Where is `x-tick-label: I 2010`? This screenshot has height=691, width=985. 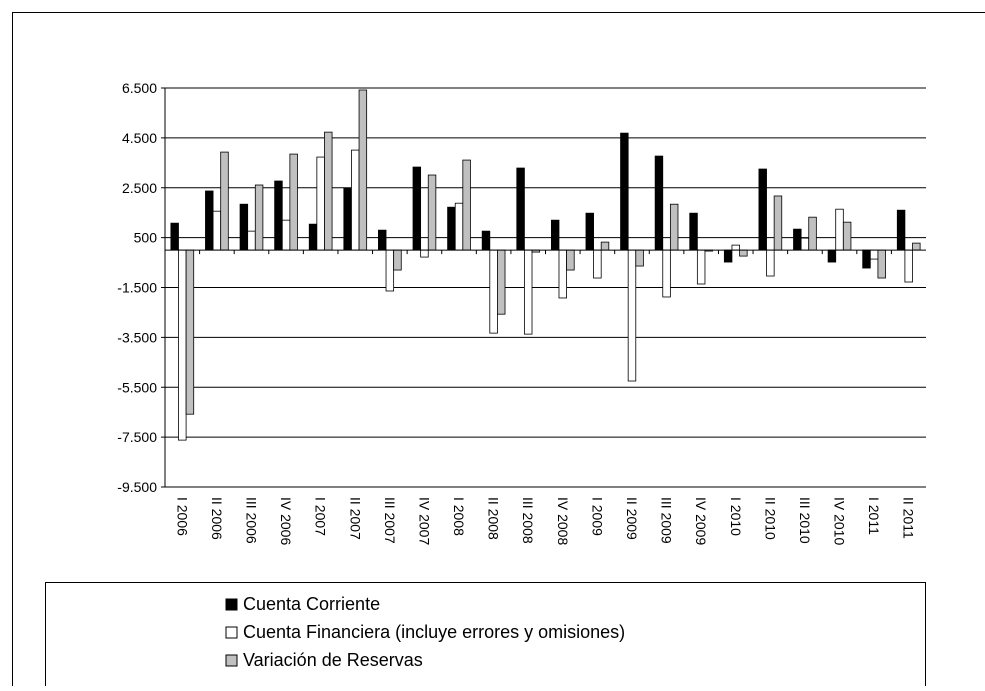 x-tick-label: I 2010 is located at coordinates (736, 516).